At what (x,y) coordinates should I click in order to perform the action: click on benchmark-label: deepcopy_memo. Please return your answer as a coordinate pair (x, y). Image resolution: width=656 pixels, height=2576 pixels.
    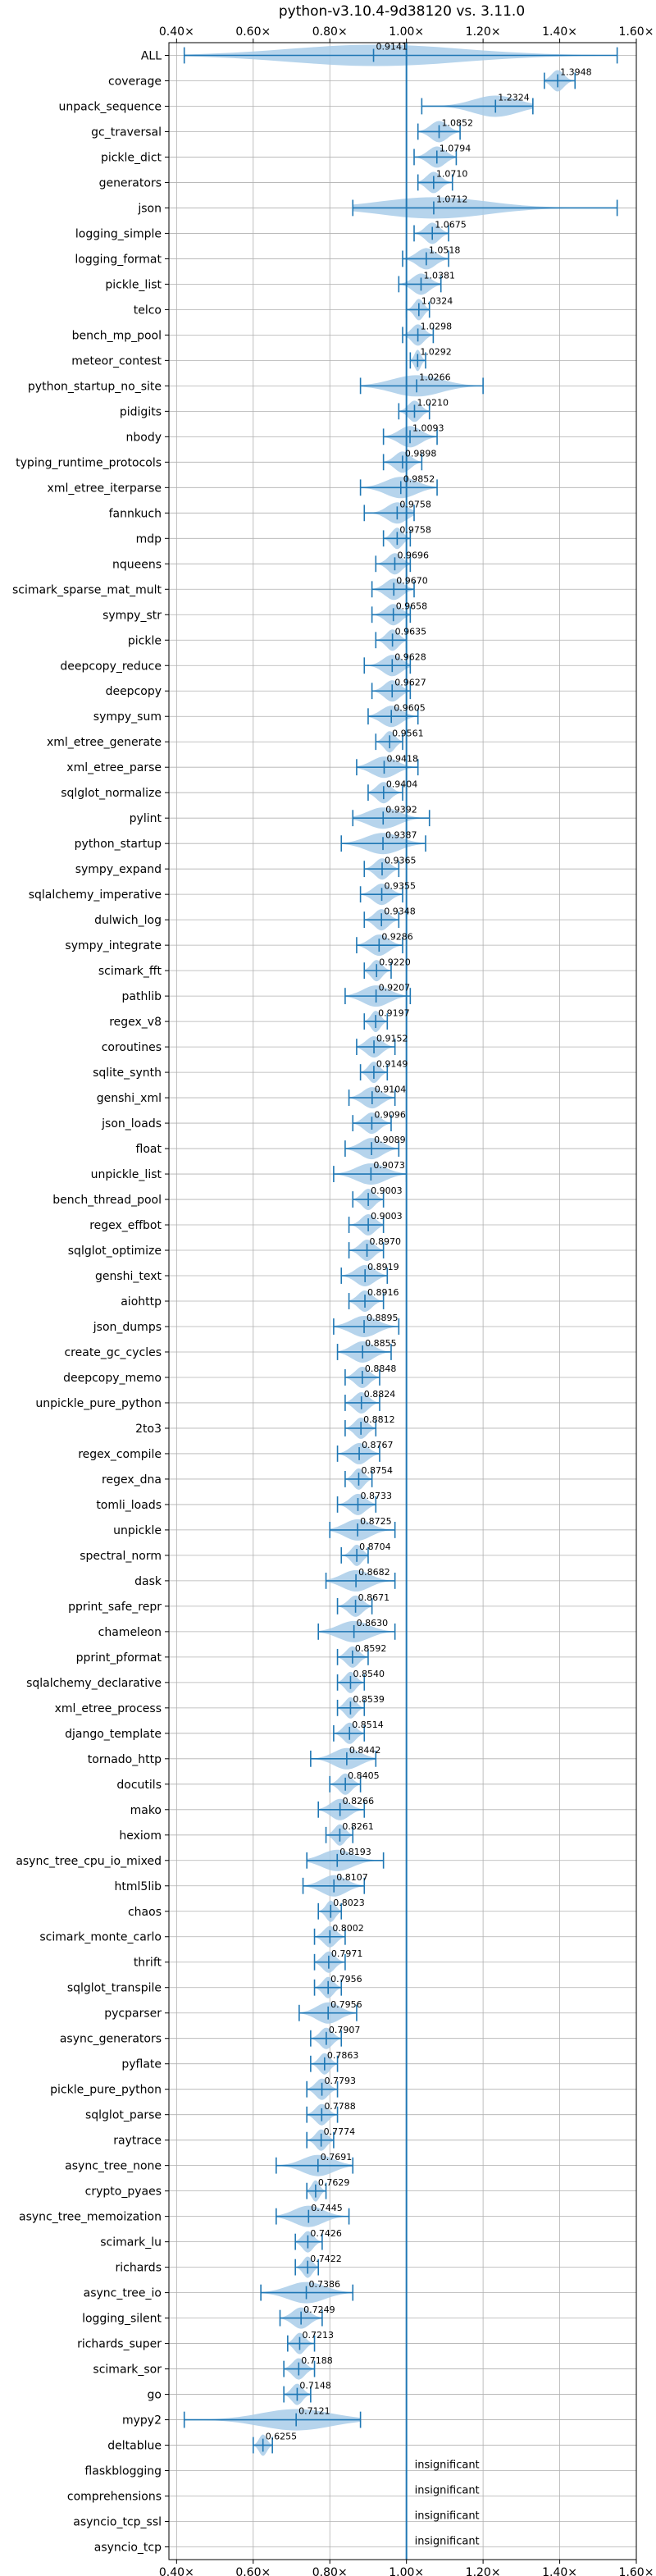
    Looking at the image, I should click on (112, 1378).